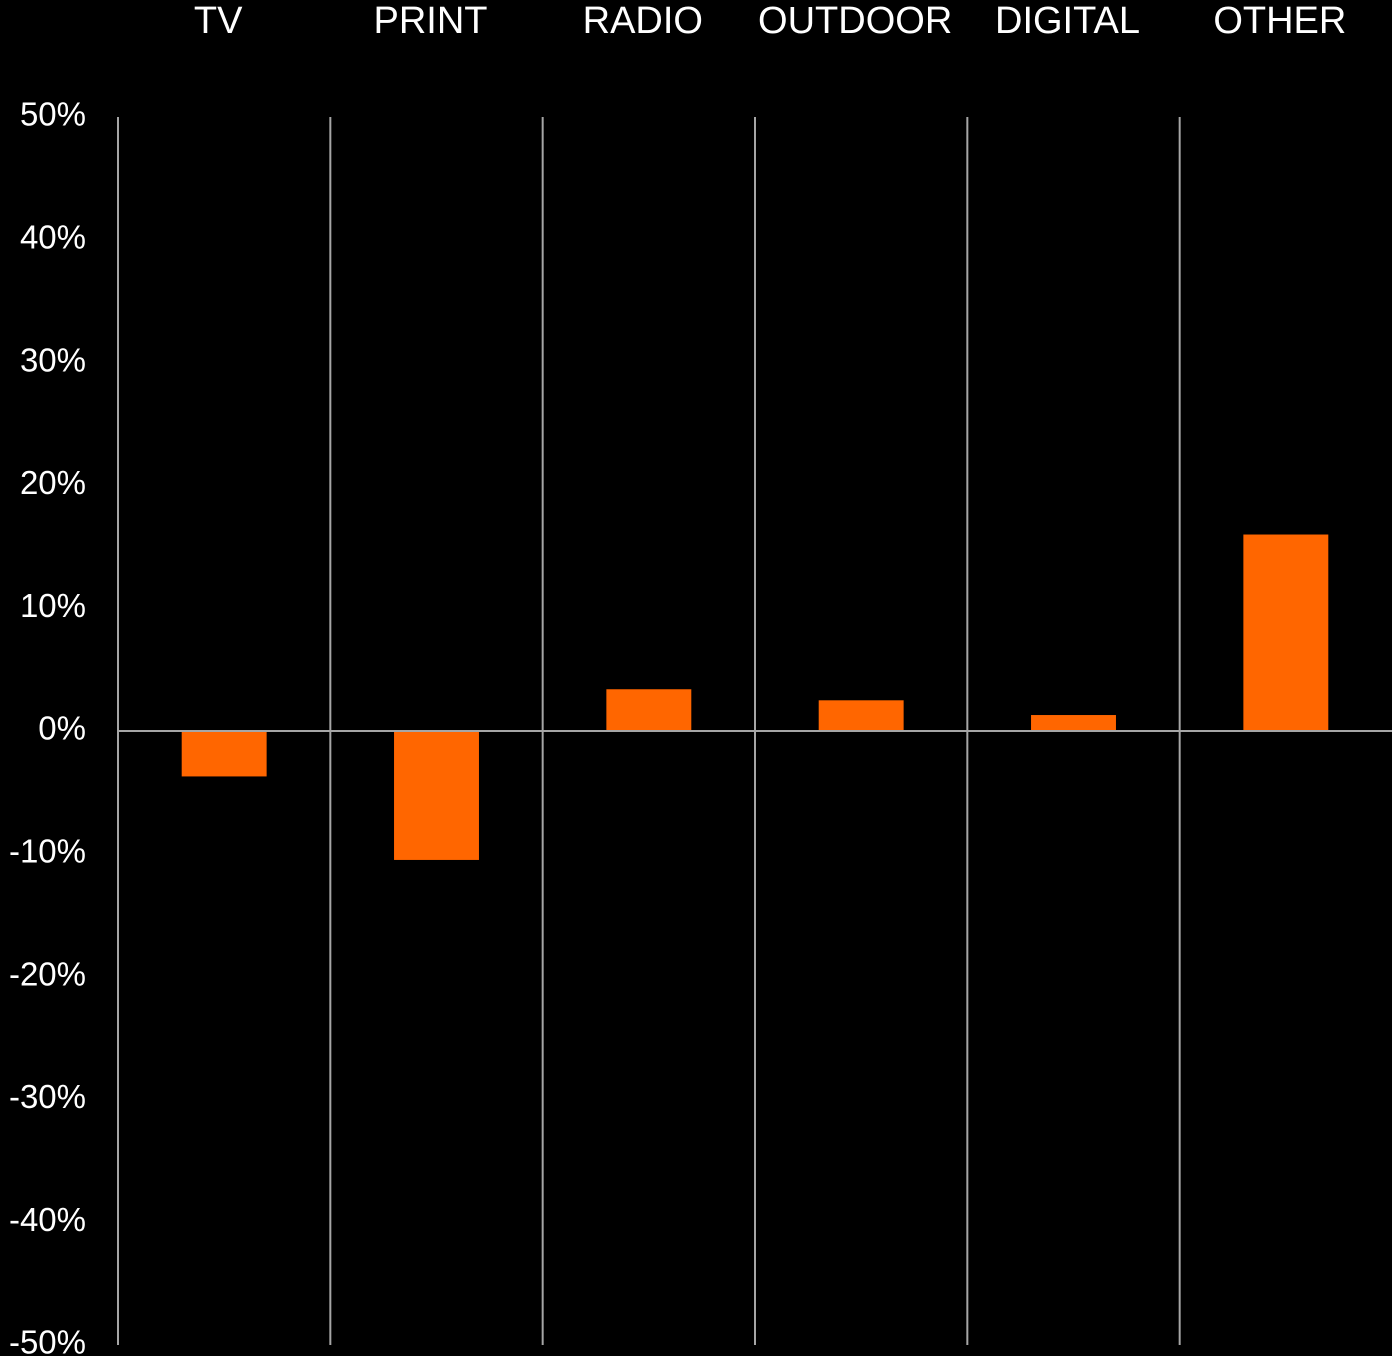 The width and height of the screenshot is (1392, 1356). What do you see at coordinates (62, 728) in the screenshot?
I see `y-tick-label: 0%` at bounding box center [62, 728].